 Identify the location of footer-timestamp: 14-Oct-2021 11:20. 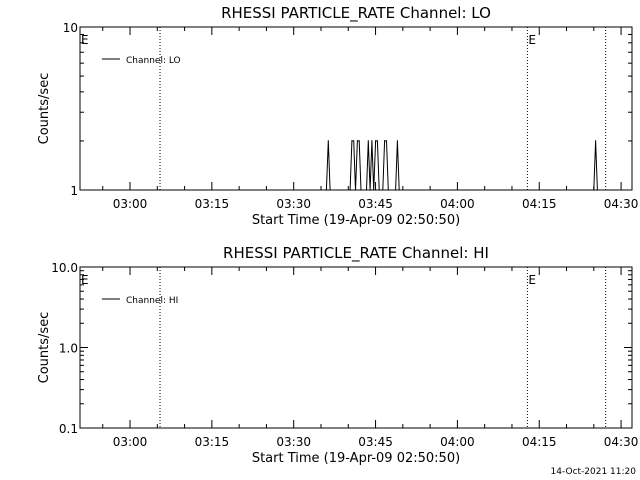
(594, 472).